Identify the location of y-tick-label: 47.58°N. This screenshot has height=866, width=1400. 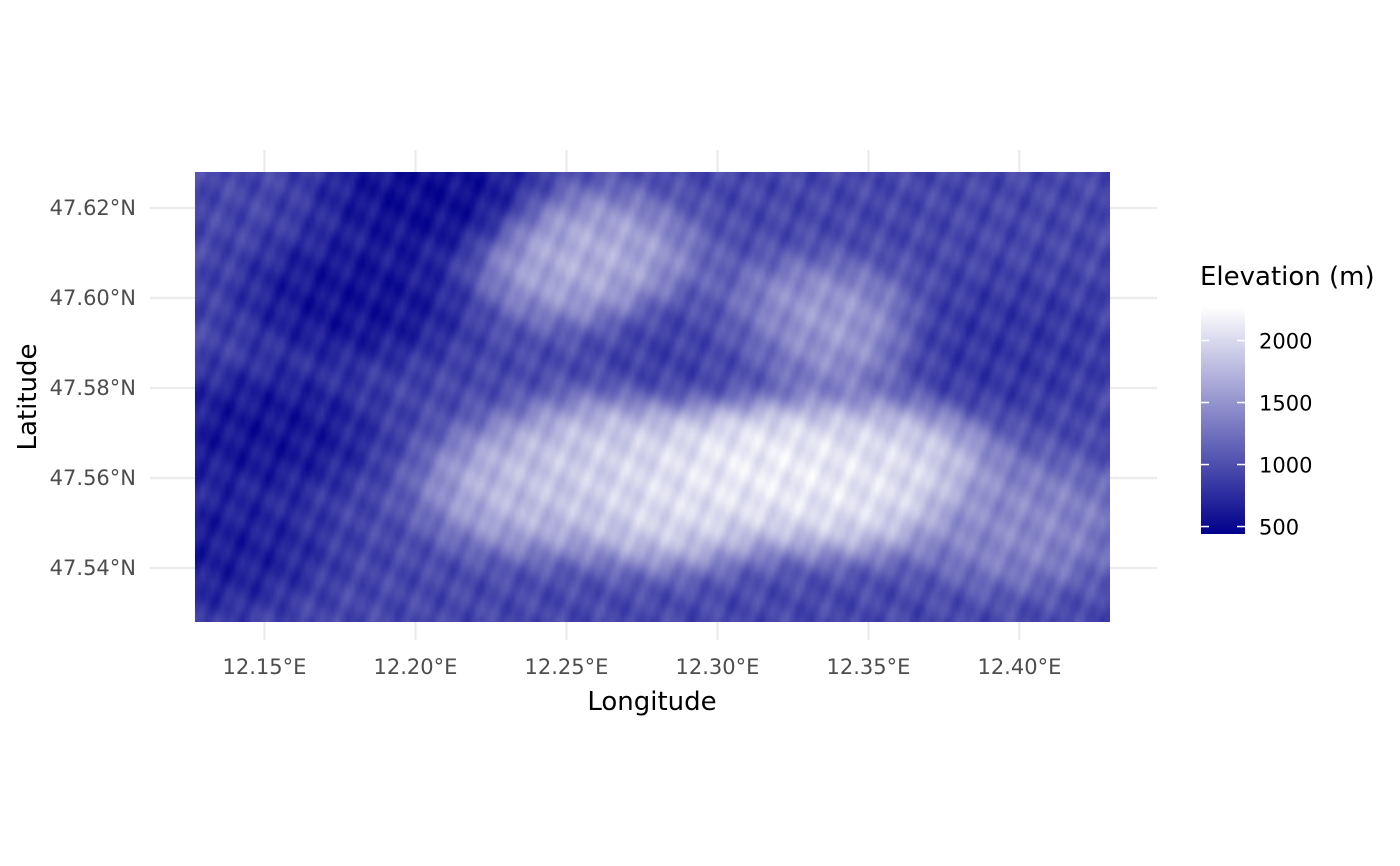
(93, 388).